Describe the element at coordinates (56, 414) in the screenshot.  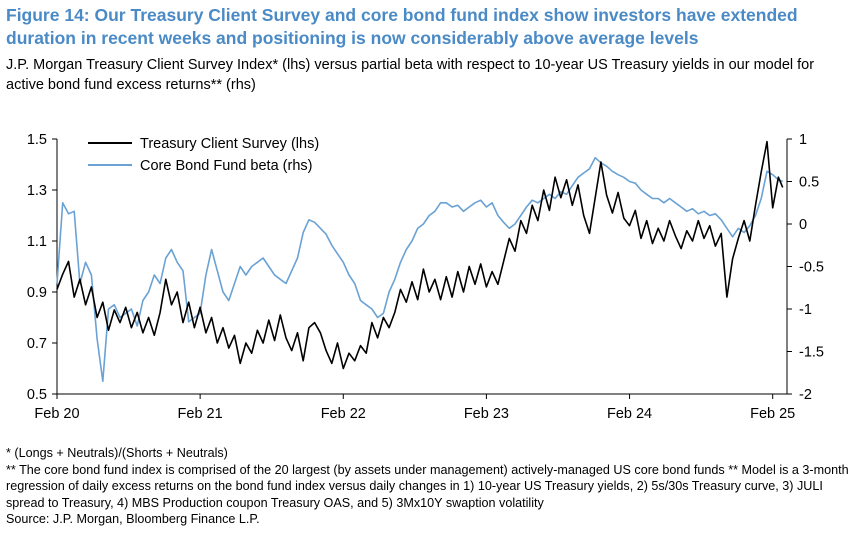
I see `x-axis-tick-label: Feb 20` at that location.